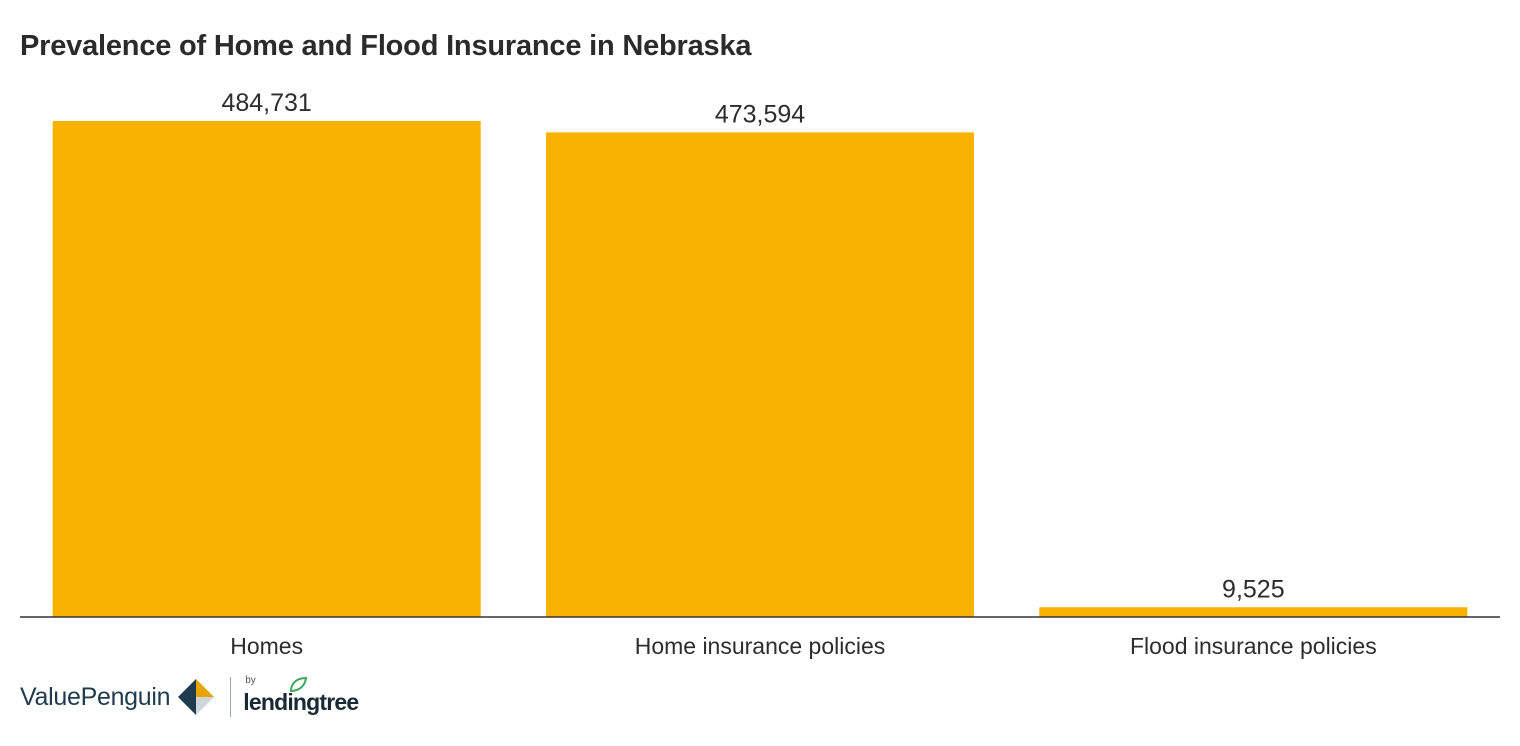 The width and height of the screenshot is (1520, 746). I want to click on valuepenguin-logo-icon, so click(196, 697).